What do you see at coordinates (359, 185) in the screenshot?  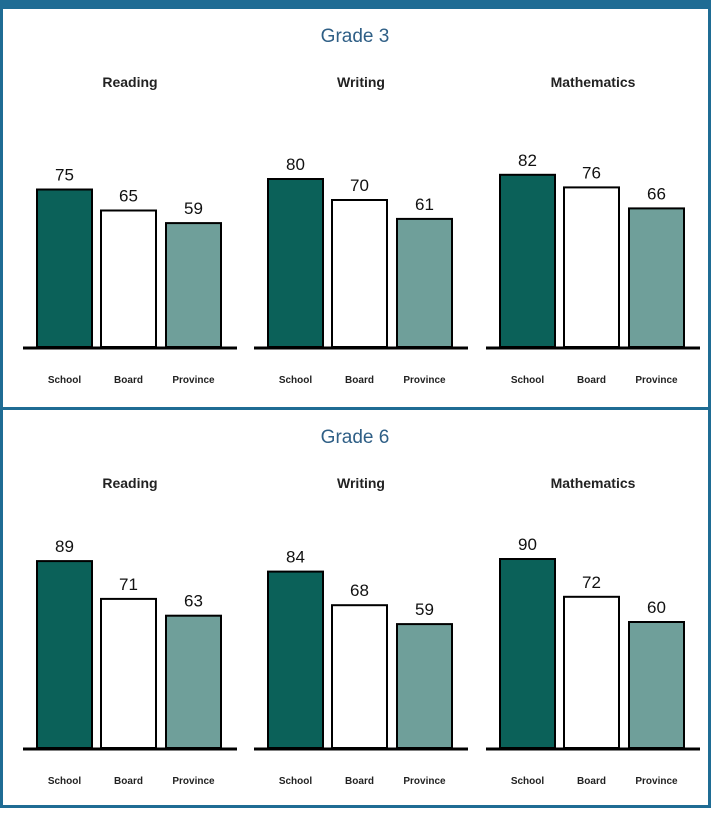 I see `data-label: 70` at bounding box center [359, 185].